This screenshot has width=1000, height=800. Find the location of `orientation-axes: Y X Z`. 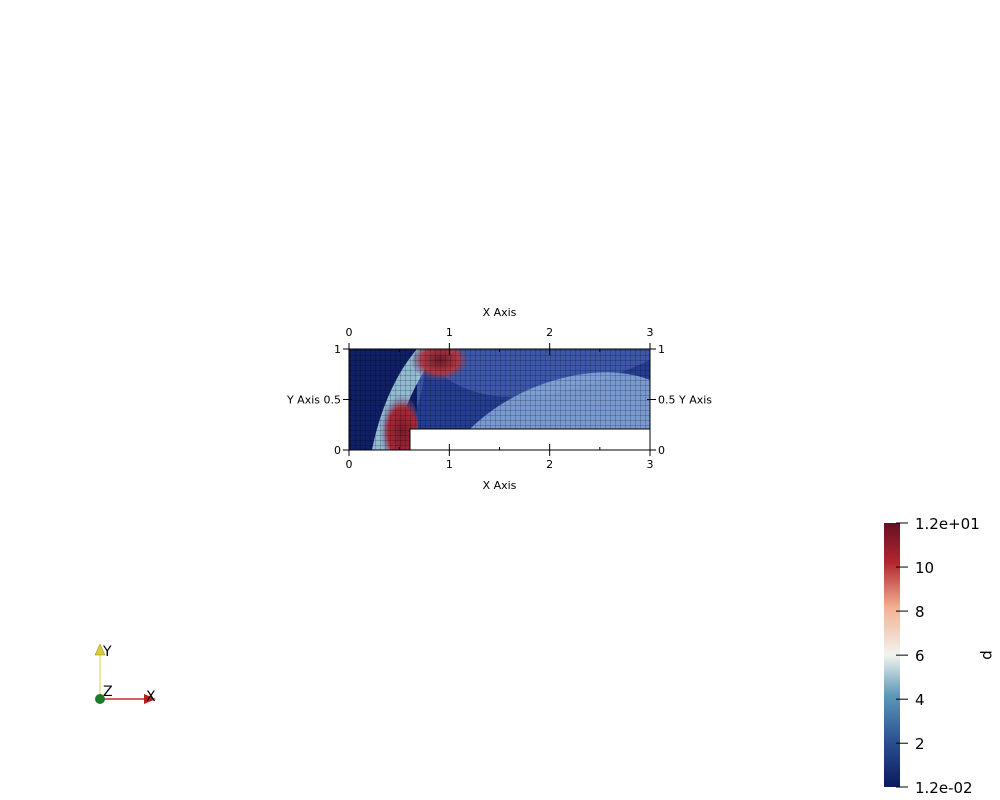

orientation-axes: Y X Z is located at coordinates (125, 674).